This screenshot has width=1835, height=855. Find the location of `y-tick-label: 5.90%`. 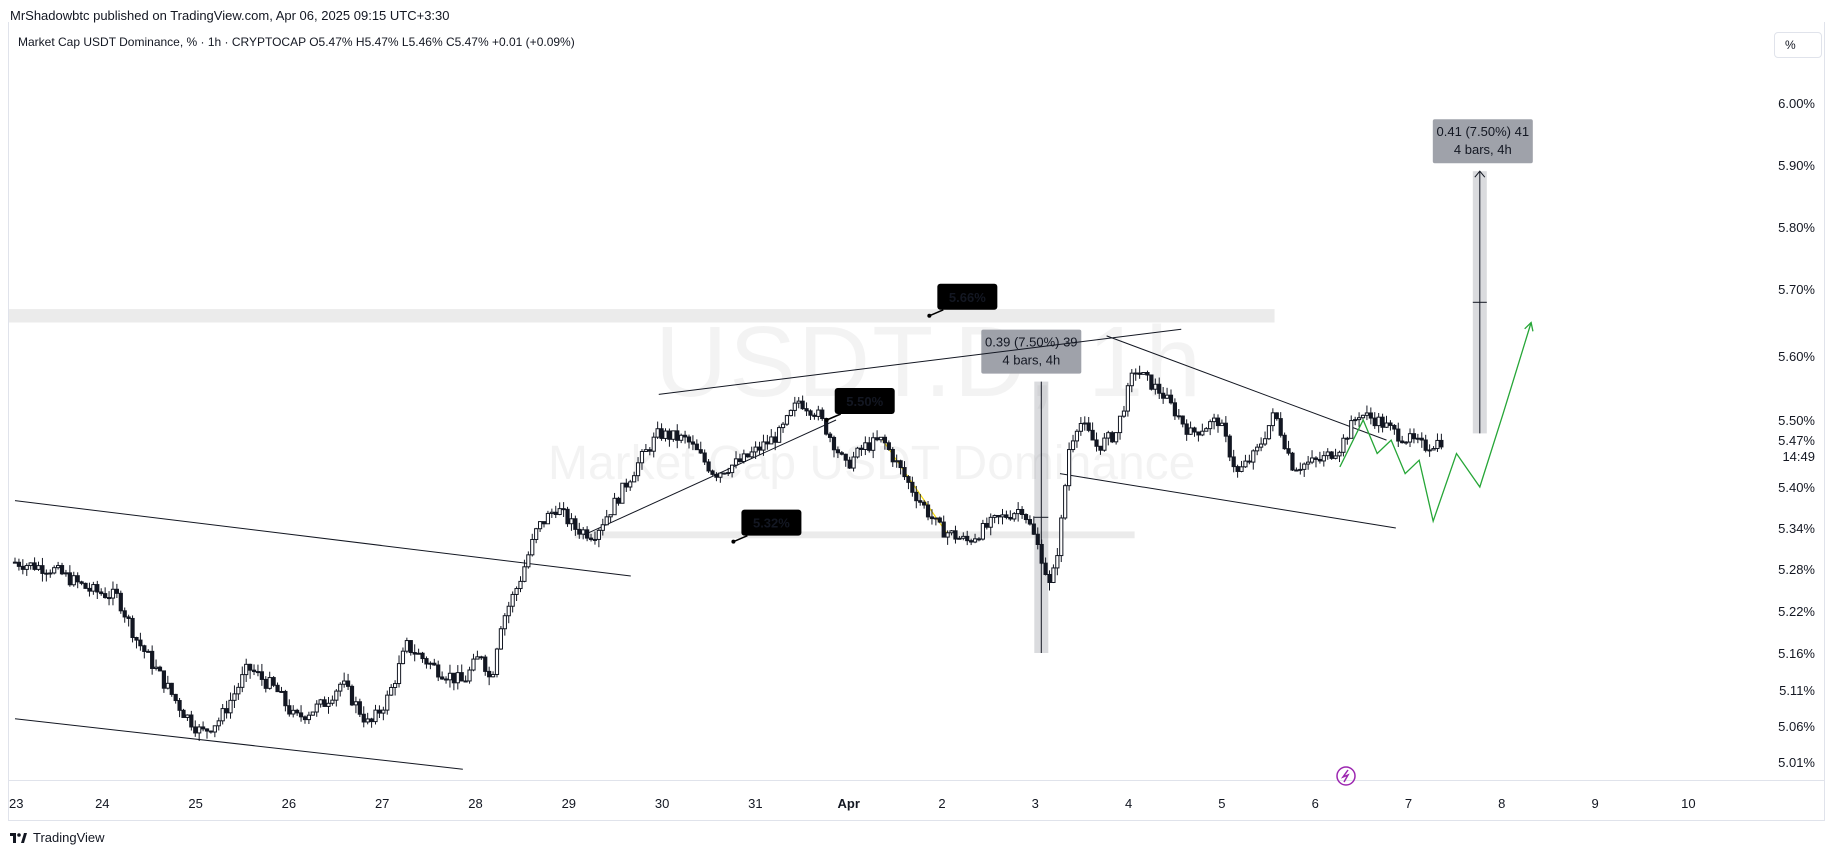

y-tick-label: 5.90% is located at coordinates (1796, 165).